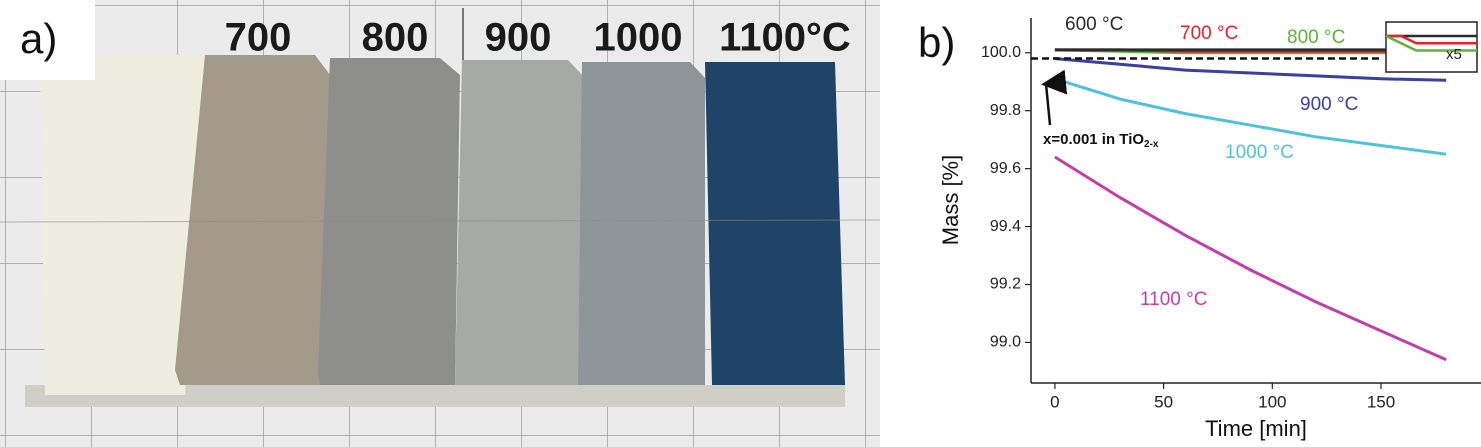 Image resolution: width=1481 pixels, height=447 pixels. I want to click on y-tick-label: 99.4, so click(1005, 226).